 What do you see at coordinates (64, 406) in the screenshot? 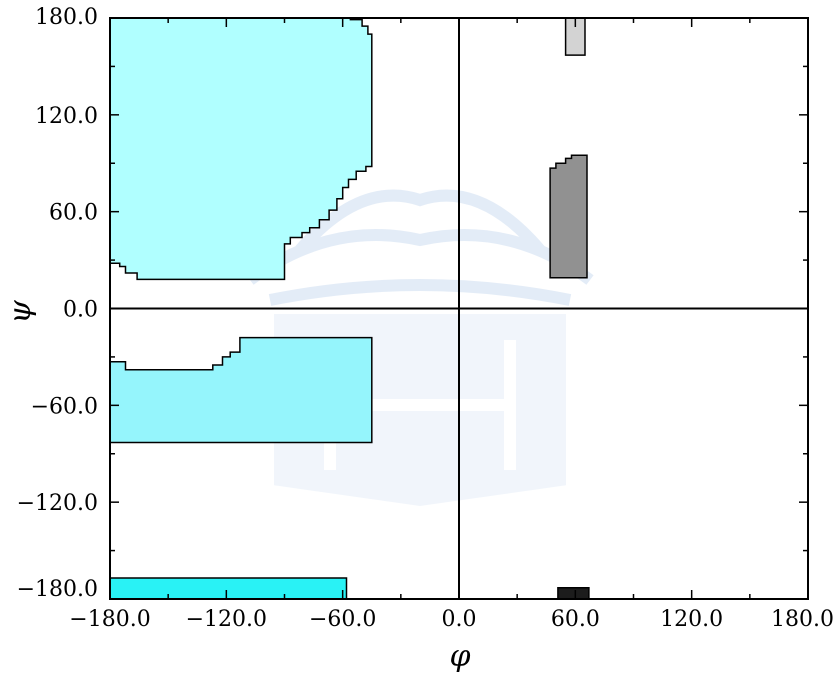
I see `y-tick-label: −60.0` at bounding box center [64, 406].